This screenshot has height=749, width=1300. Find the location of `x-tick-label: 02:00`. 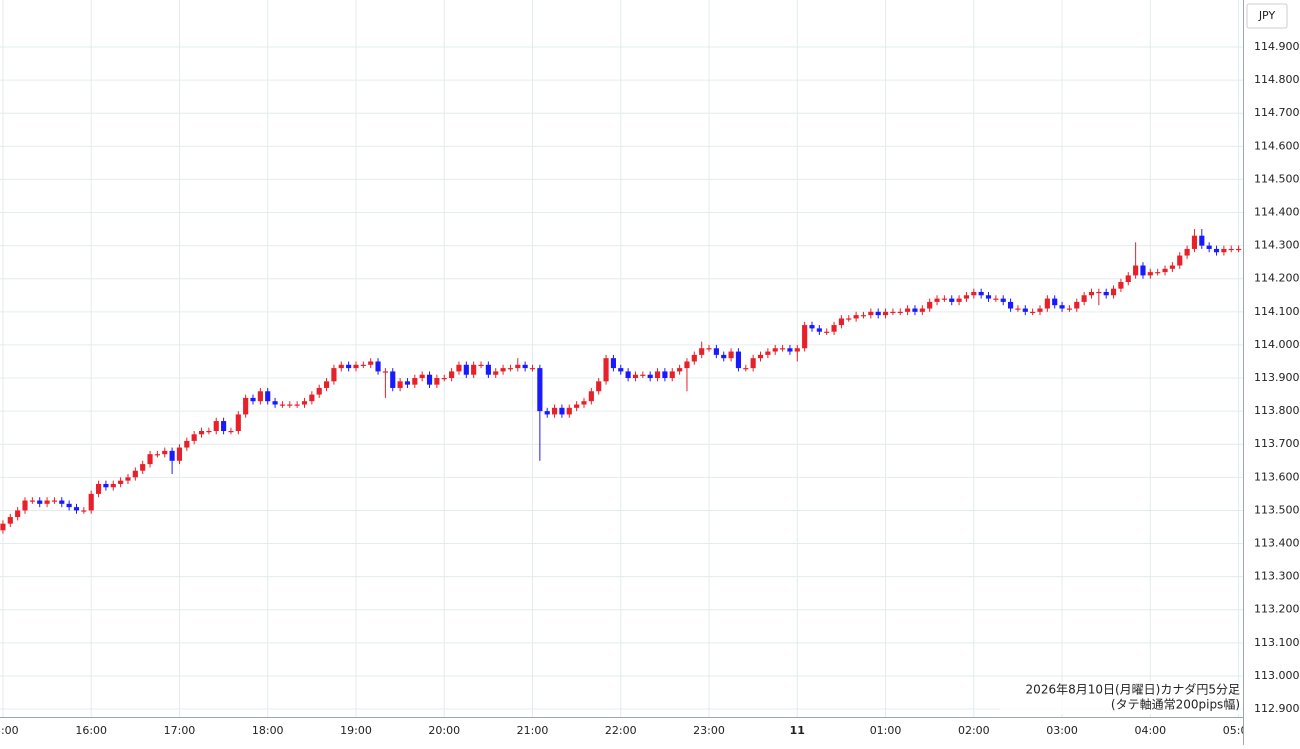

x-tick-label: 02:00 is located at coordinates (974, 730).